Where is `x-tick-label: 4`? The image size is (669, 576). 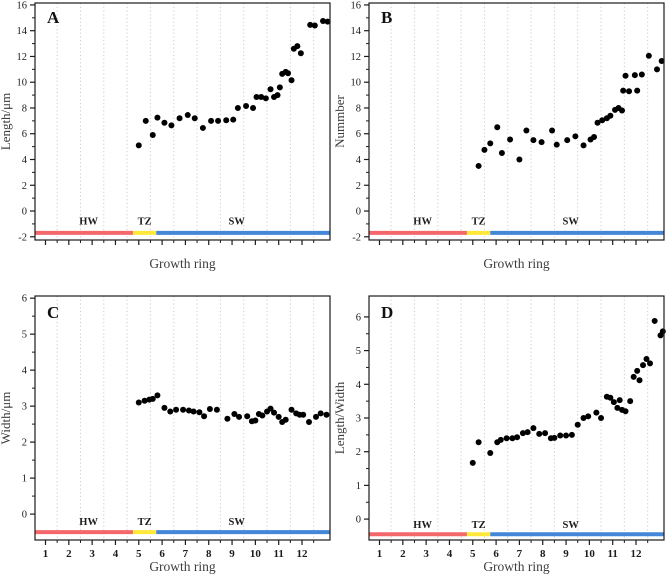 x-tick-label: 4 is located at coordinates (116, 554).